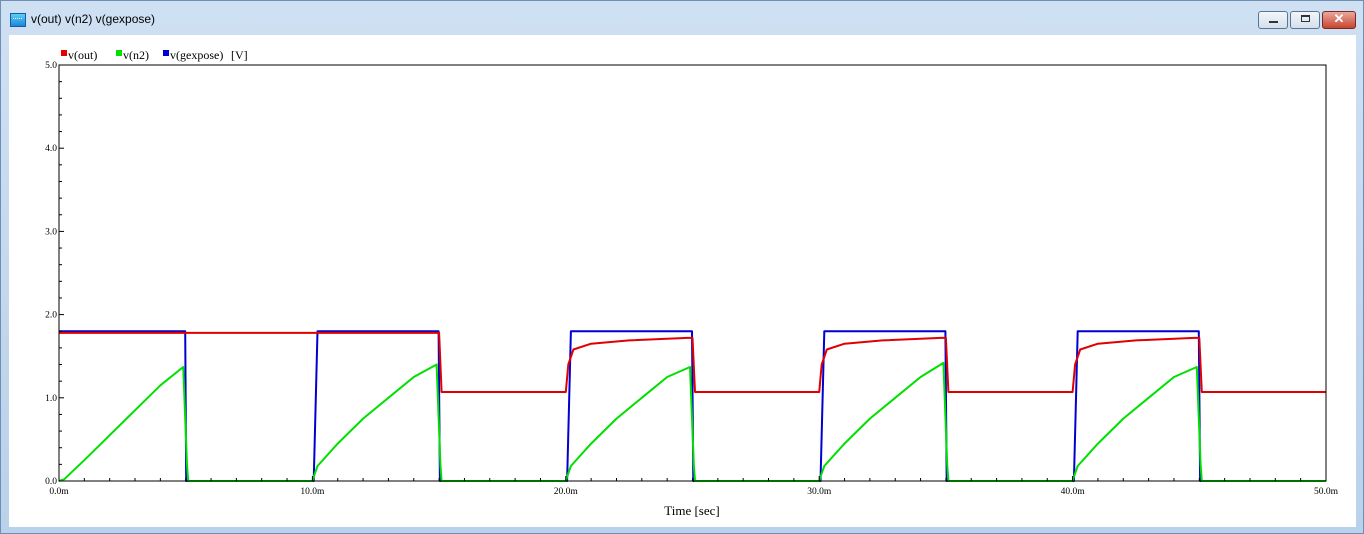 The height and width of the screenshot is (534, 1364). Describe the element at coordinates (51, 316) in the screenshot. I see `y-tick-label: 2.0` at that location.